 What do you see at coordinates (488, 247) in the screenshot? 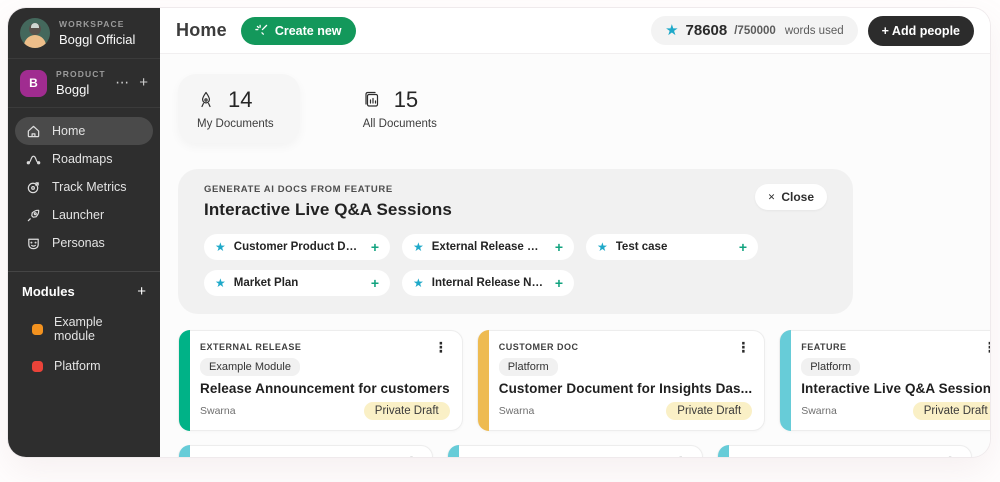
I see `chip-external-release-notes: ★ External Release Notes +` at bounding box center [488, 247].